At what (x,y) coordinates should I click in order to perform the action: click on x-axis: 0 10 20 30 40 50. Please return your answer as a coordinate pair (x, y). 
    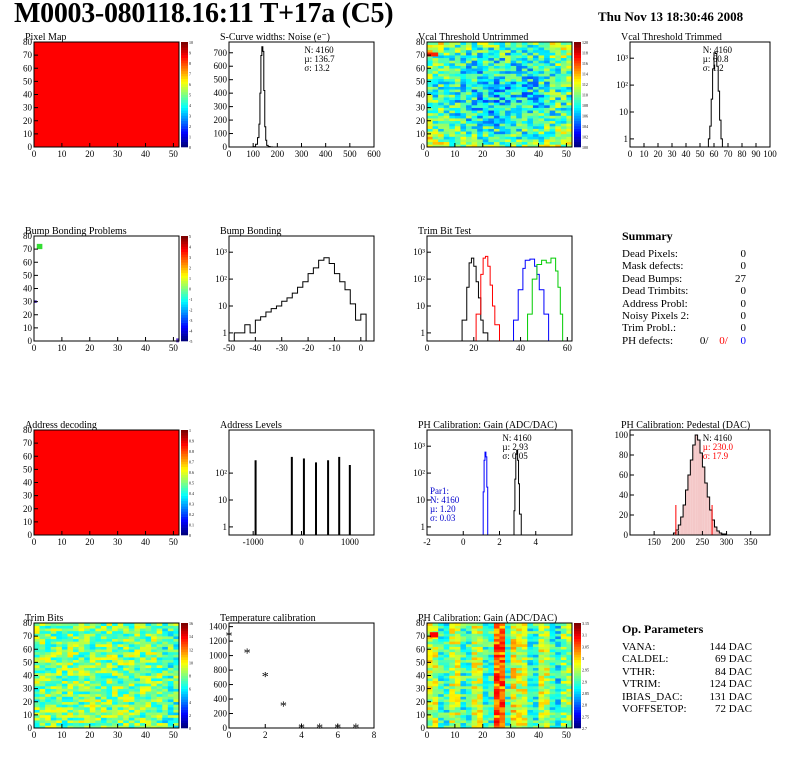
    Looking at the image, I should click on (105, 539).